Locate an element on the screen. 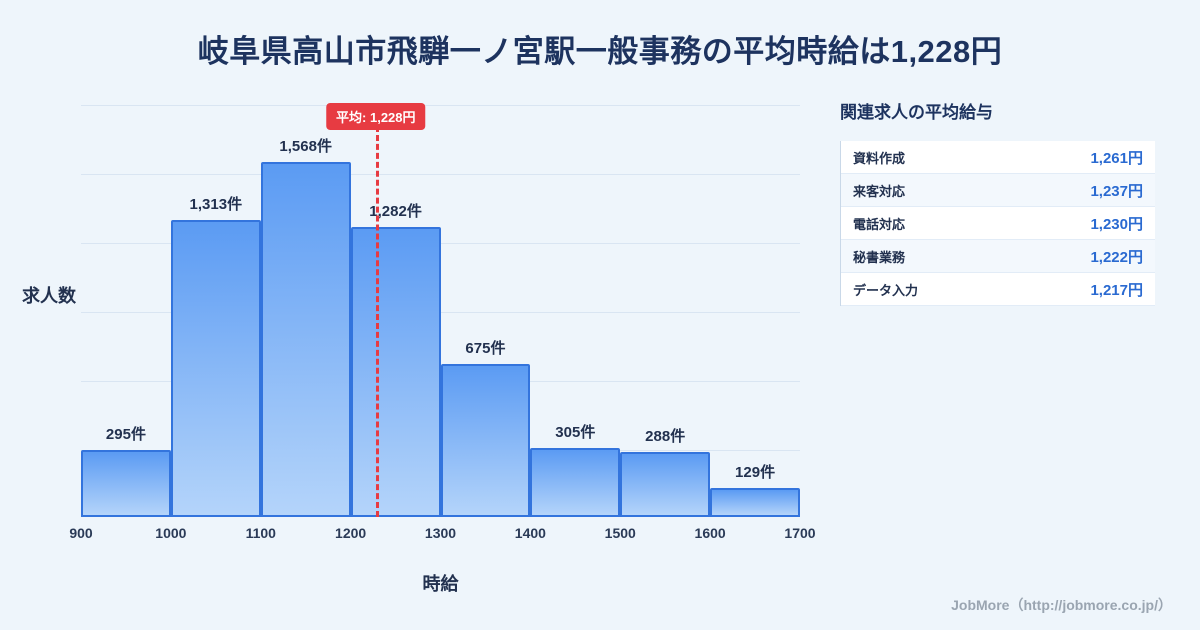 This screenshot has height=630, width=1200. related-job-value: 1,237円 is located at coordinates (1116, 191).